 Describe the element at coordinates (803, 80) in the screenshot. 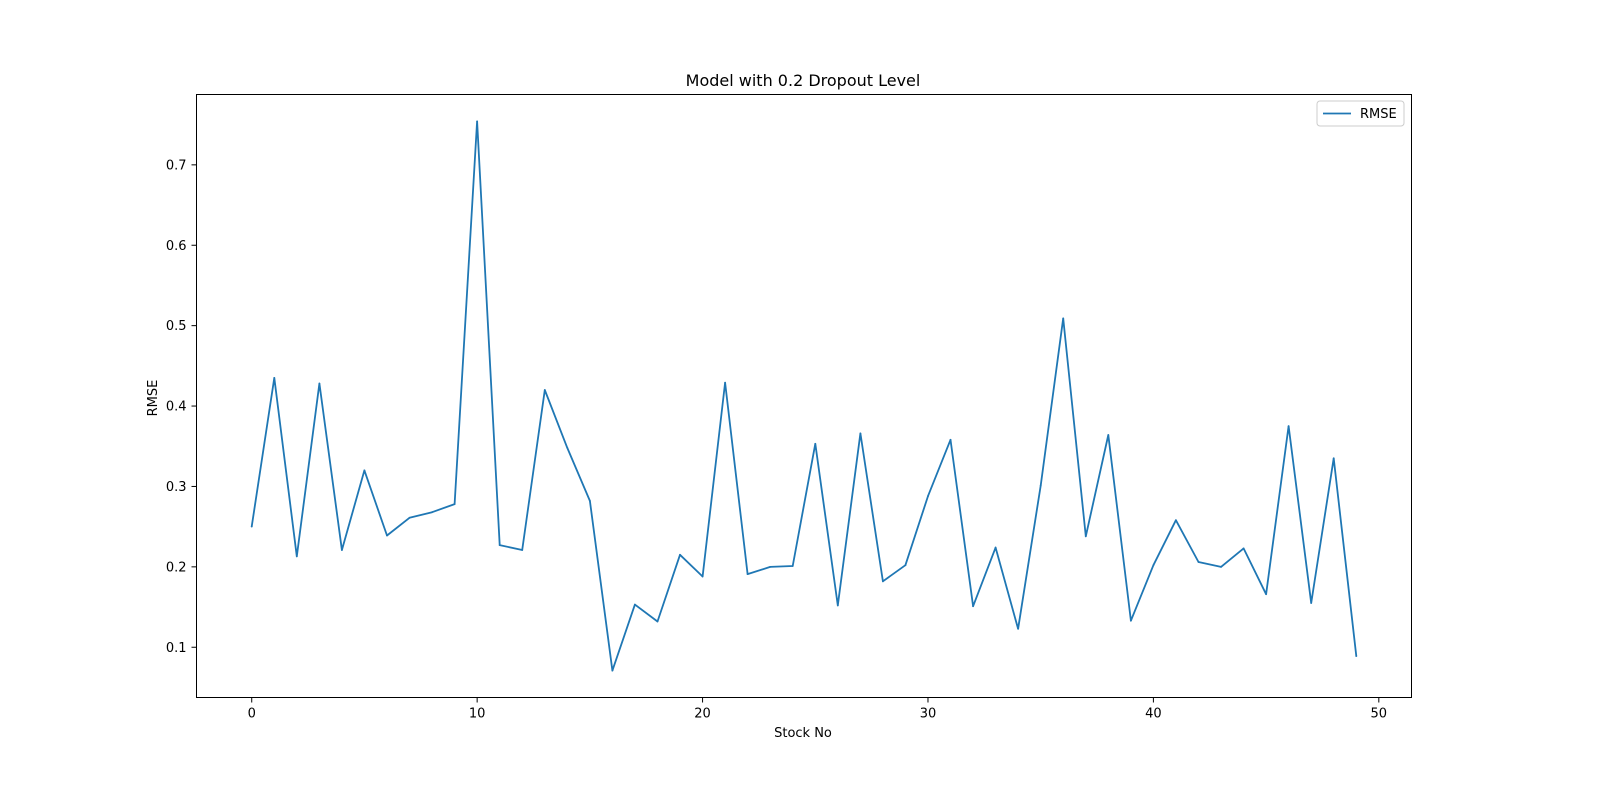

I see `chart-title: Model with 0.2 Dropout Level` at that location.